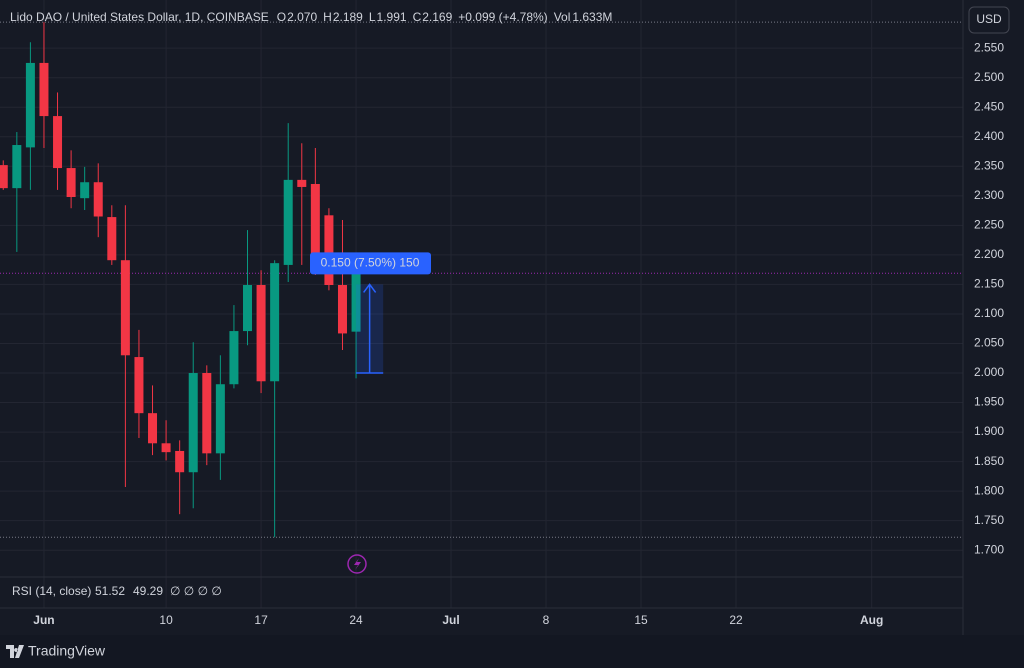 This screenshot has width=1024, height=668. What do you see at coordinates (989, 136) in the screenshot?
I see `y-tick-label: 2.400` at bounding box center [989, 136].